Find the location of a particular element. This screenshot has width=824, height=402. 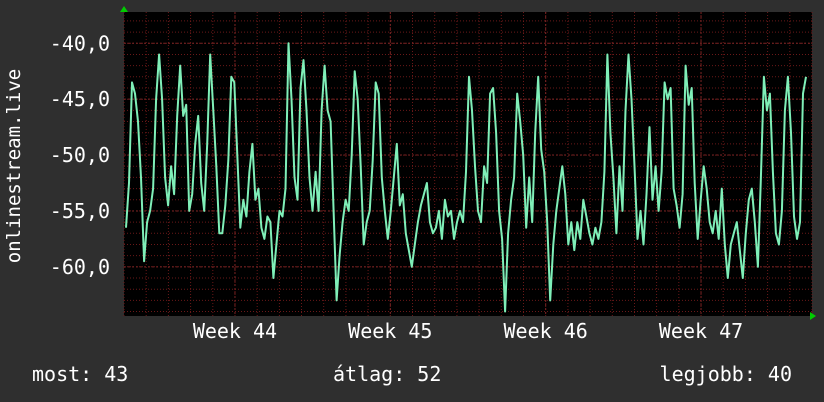

x-axis-arrow-icon is located at coordinates (813, 316).